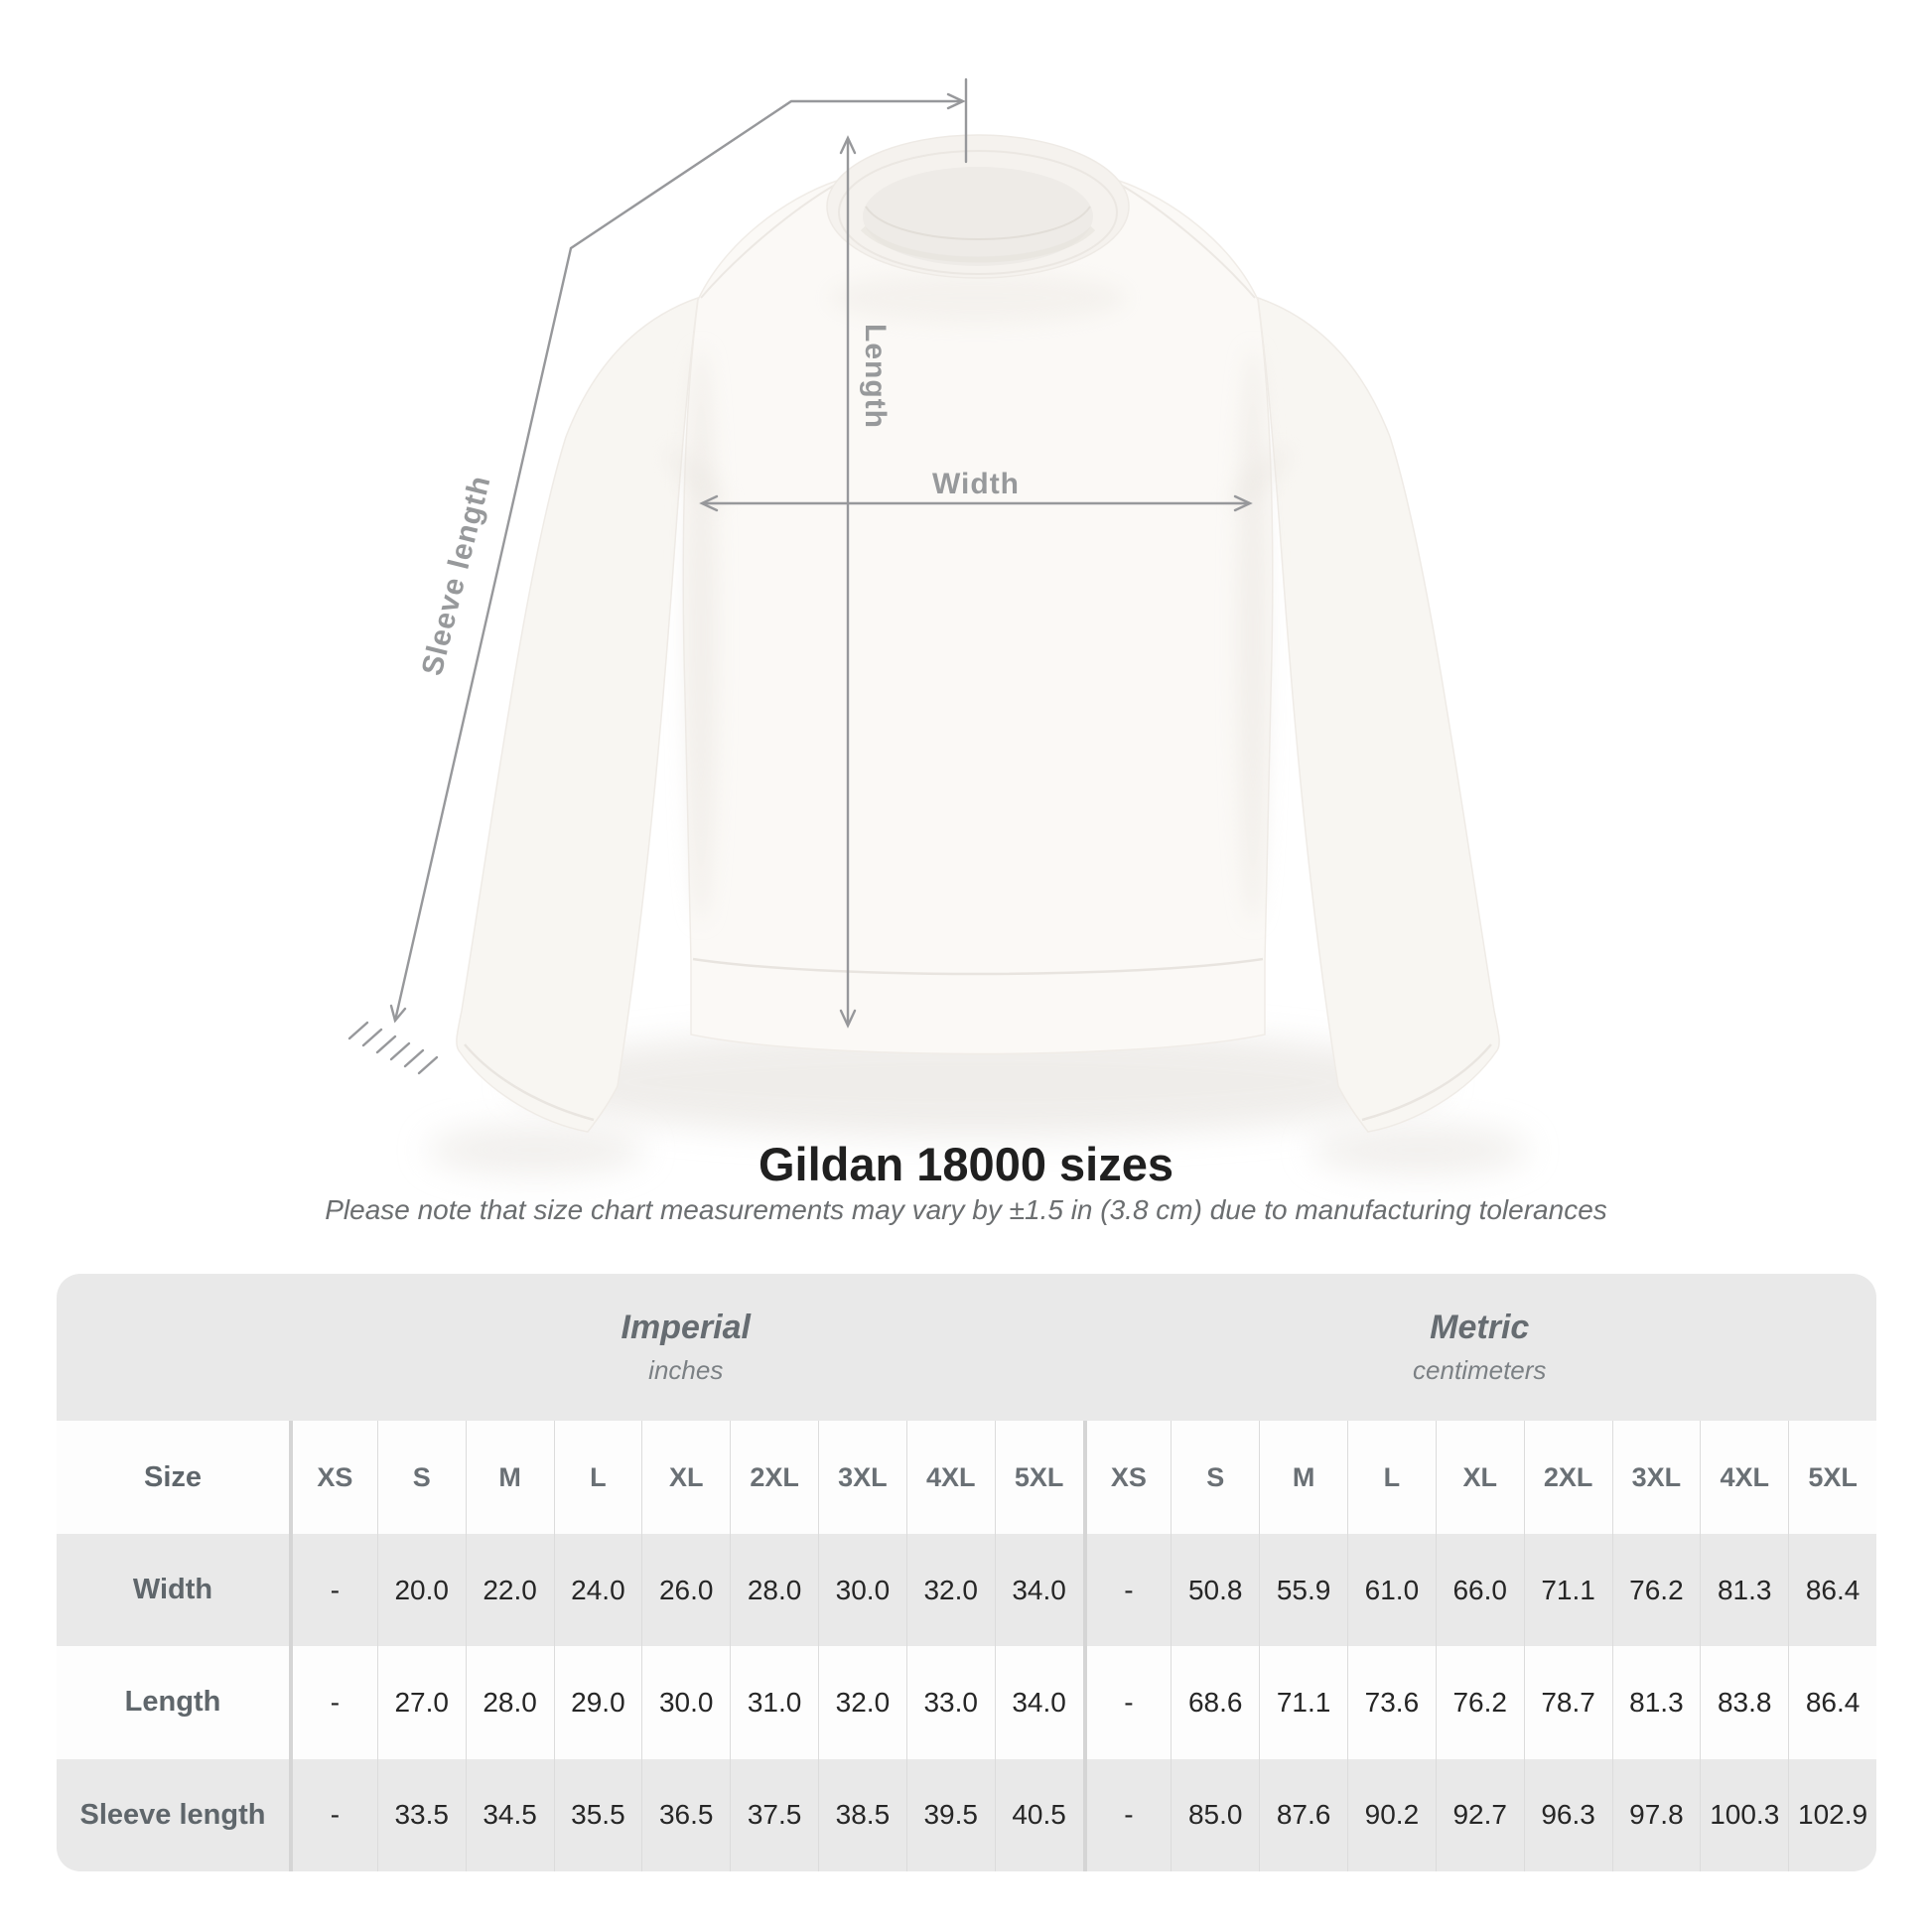 Image resolution: width=1932 pixels, height=1932 pixels. What do you see at coordinates (1745, 1815) in the screenshot?
I see `value-metric-sleeve-length-4xl: 100.3` at bounding box center [1745, 1815].